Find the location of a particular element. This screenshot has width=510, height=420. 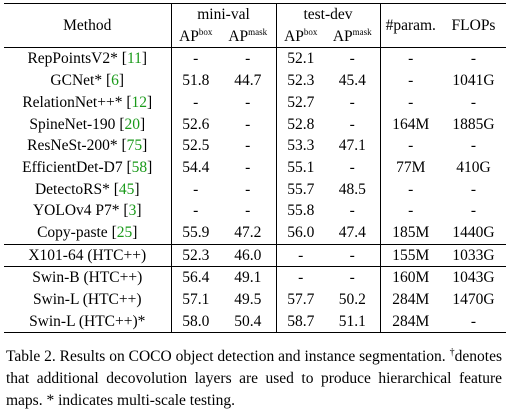

testdev-ap-mask-header: APmask is located at coordinates (353, 37).